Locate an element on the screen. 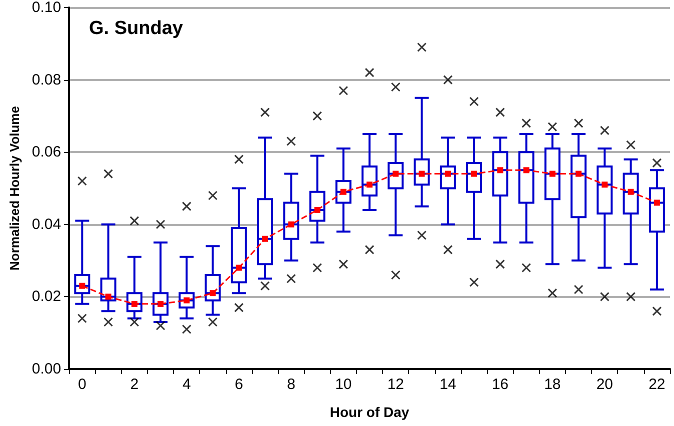  x-tick-label: 22 is located at coordinates (657, 384).